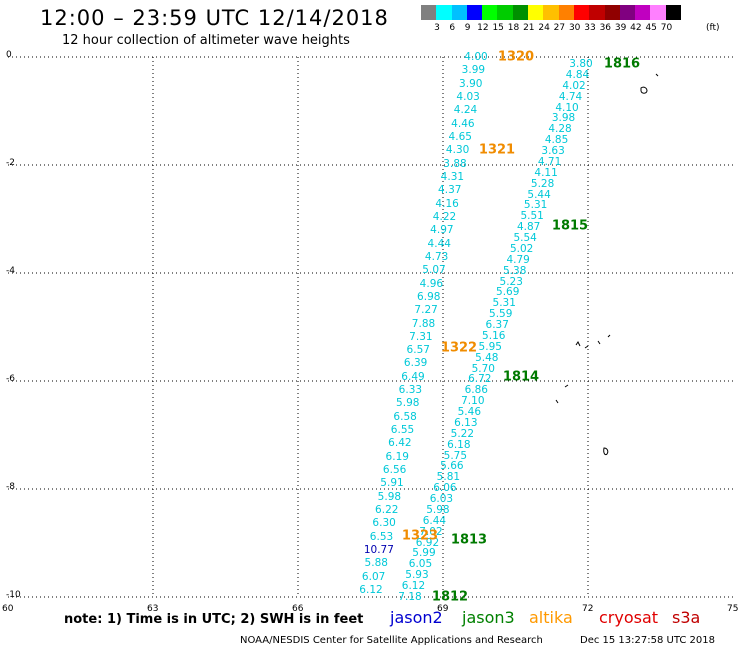  Describe the element at coordinates (371, 590) in the screenshot. I see `swh-value: 6.12` at that location.